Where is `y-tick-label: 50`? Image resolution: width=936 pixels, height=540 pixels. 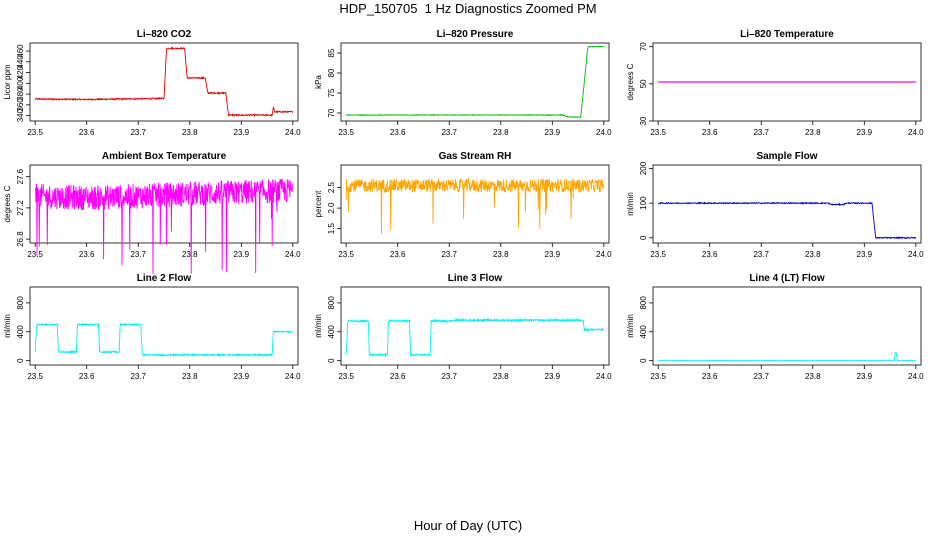
y-tick-label: 50 is located at coordinates (643, 83).